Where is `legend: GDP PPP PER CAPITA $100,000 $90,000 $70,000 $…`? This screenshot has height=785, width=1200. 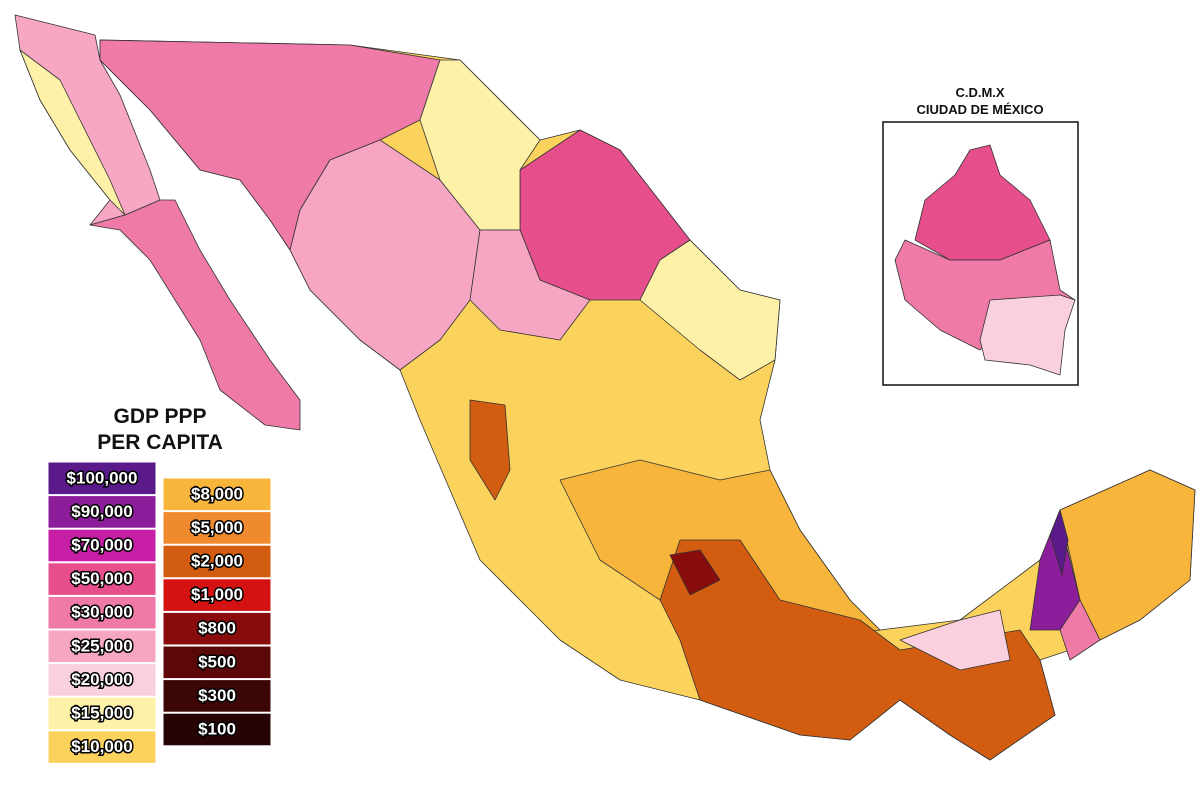
legend: GDP PPP PER CAPITA $100,000 $90,000 $70,000 $… is located at coordinates (159, 584).